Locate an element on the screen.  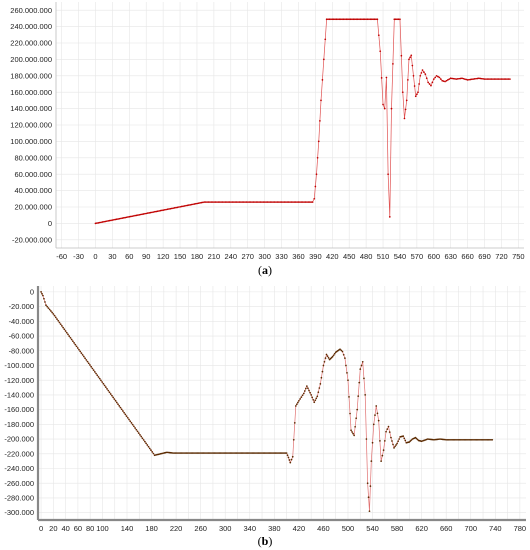
x-tick-label: 100 is located at coordinates (102, 528).